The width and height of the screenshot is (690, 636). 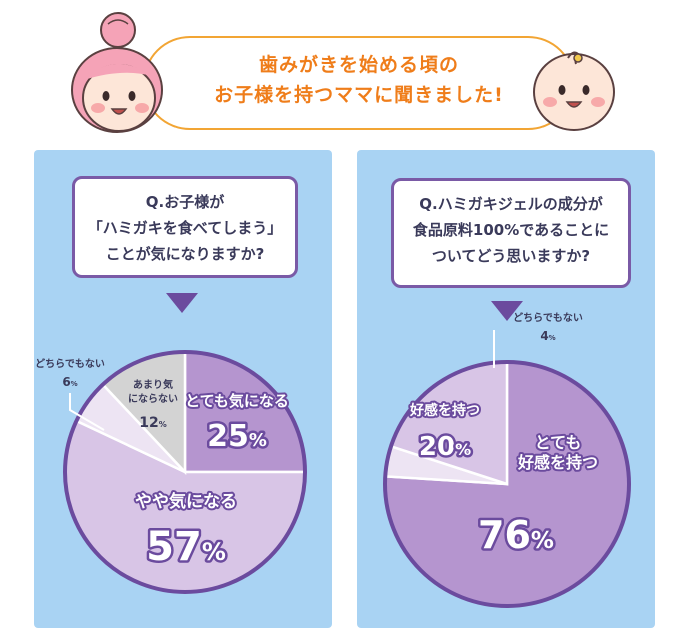 What do you see at coordinates (237, 401) in the screenshot?
I see `pie-1-slice-label: とても気になる` at bounding box center [237, 401].